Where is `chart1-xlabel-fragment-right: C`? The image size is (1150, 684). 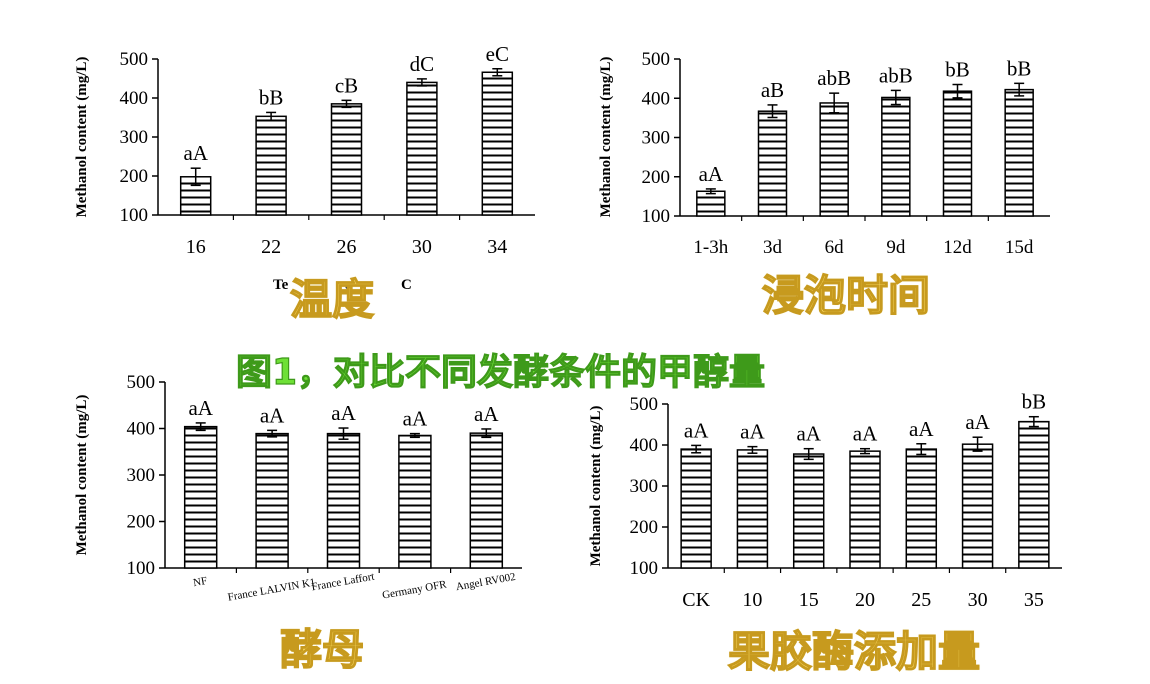
chart1-xlabel-fragment-right: C is located at coordinates (406, 285).